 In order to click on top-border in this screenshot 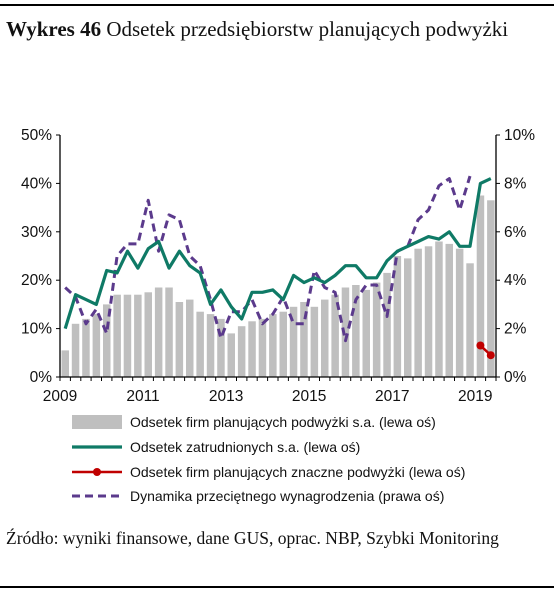, I will do `click(277, 5)`.